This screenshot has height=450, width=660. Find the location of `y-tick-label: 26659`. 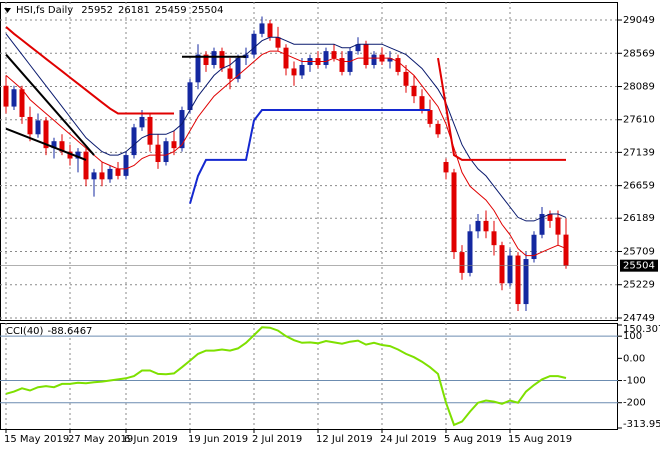

y-tick-label: 26659 is located at coordinates (639, 186).